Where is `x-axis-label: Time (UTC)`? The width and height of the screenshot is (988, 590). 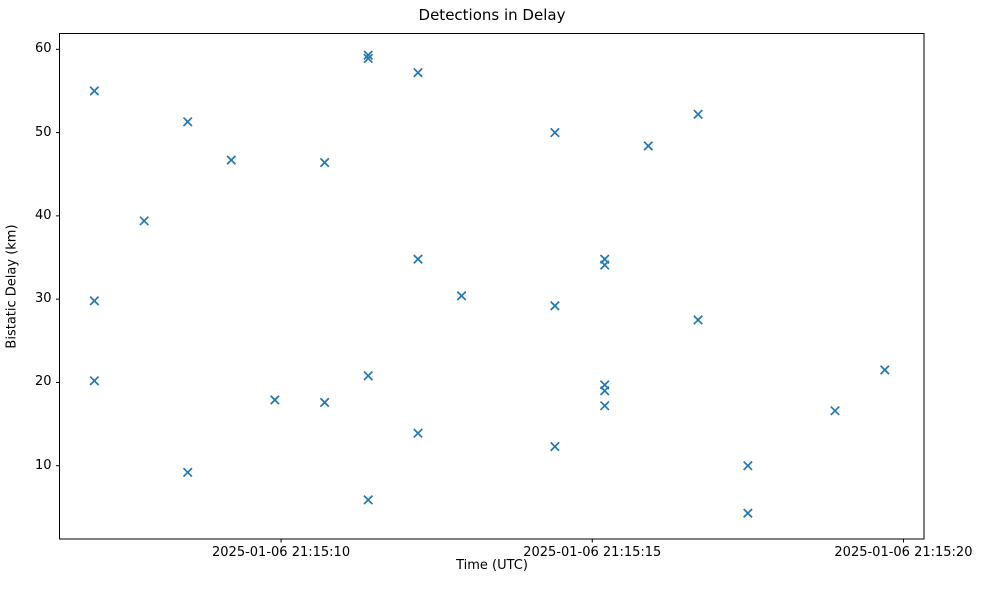
x-axis-label: Time (UTC) is located at coordinates (492, 565).